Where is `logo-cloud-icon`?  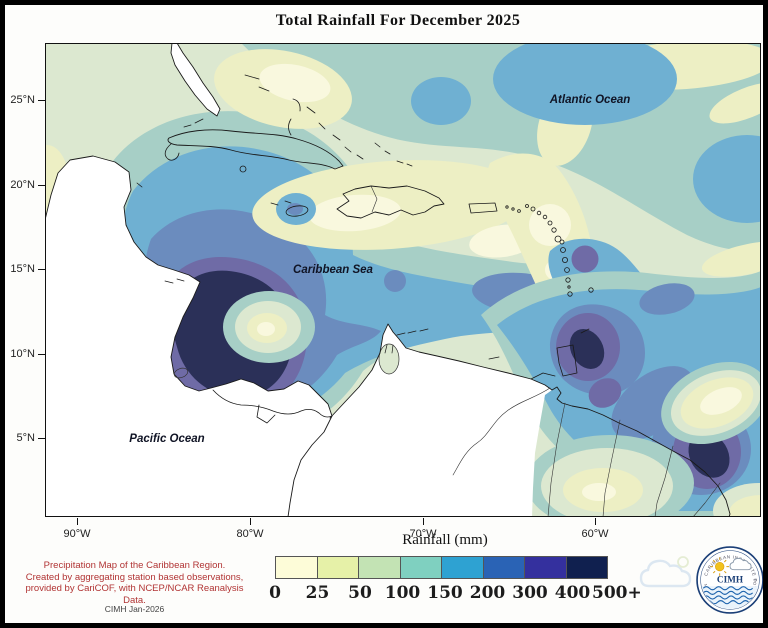
logo-cloud-icon is located at coordinates (740, 564).